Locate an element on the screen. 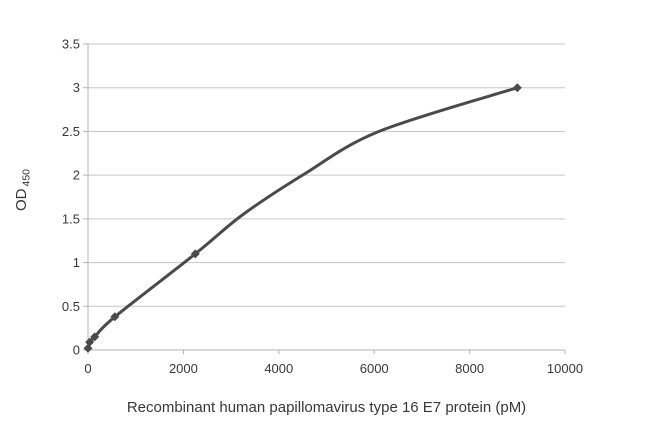  x-tick-label: 10000 is located at coordinates (565, 368).